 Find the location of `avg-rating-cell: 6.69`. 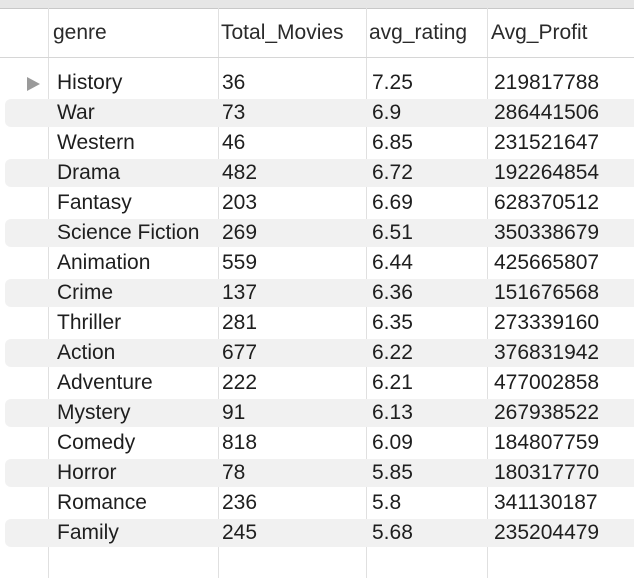

avg-rating-cell: 6.69 is located at coordinates (392, 202).